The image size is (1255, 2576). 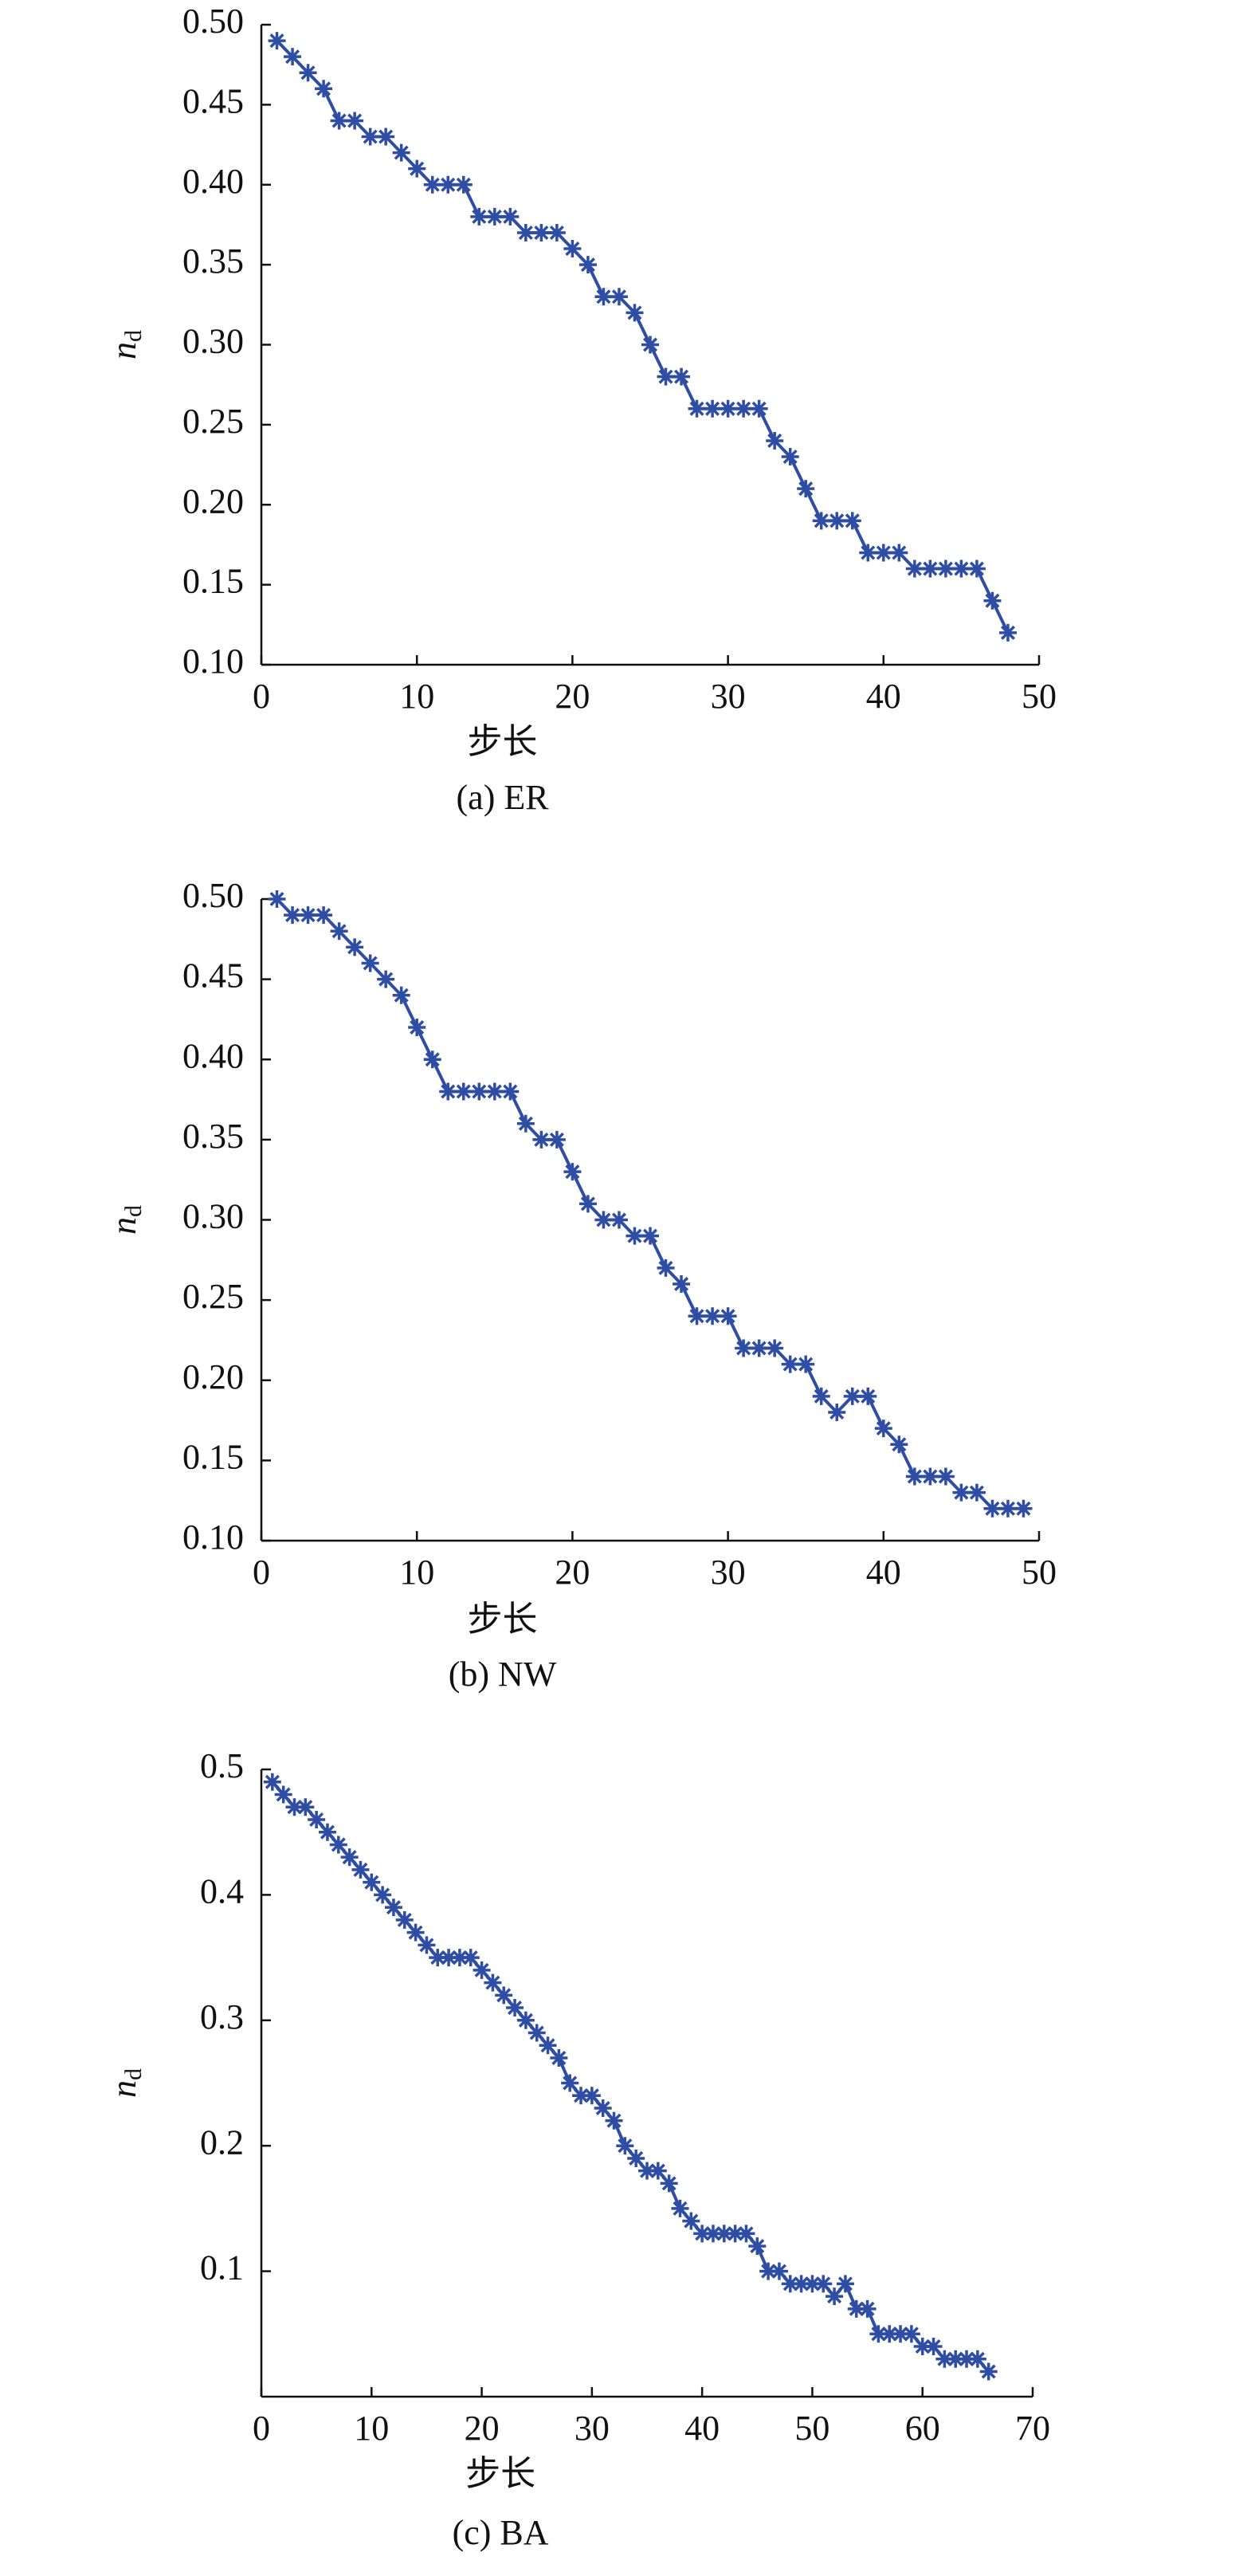 I want to click on caption: (a) ER, so click(x=503, y=797).